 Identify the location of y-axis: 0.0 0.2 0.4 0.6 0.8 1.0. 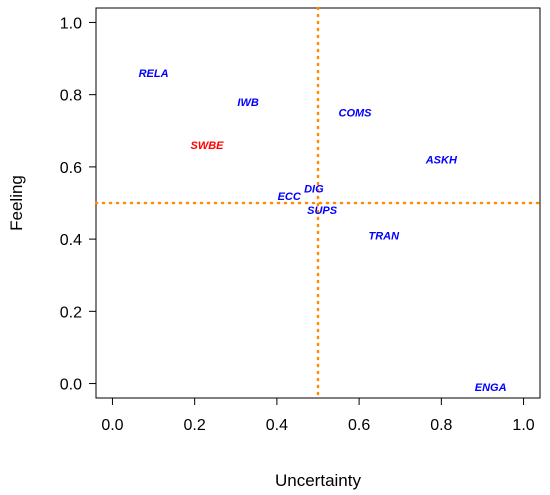
(78, 204).